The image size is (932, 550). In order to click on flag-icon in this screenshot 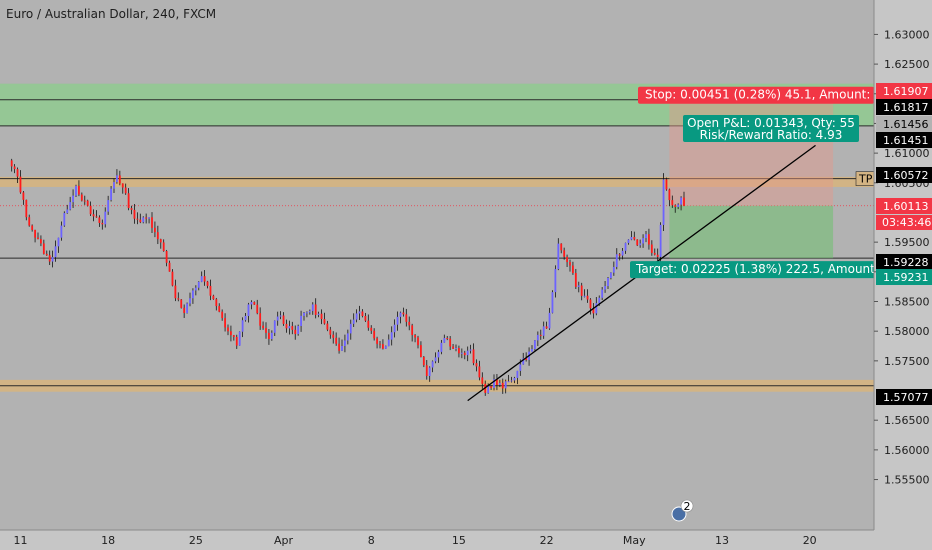, I will do `click(679, 514)`.